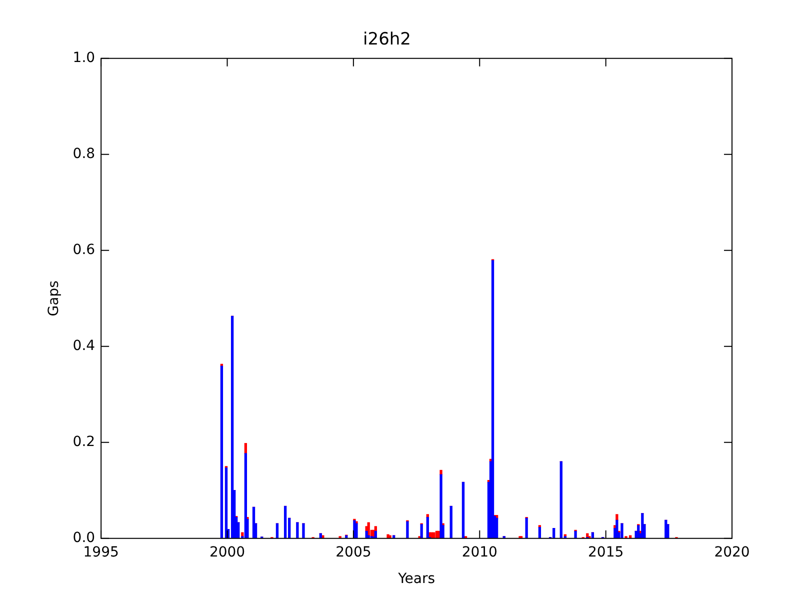 The height and width of the screenshot is (600, 800). I want to click on x-tick-label: 2020, so click(732, 552).